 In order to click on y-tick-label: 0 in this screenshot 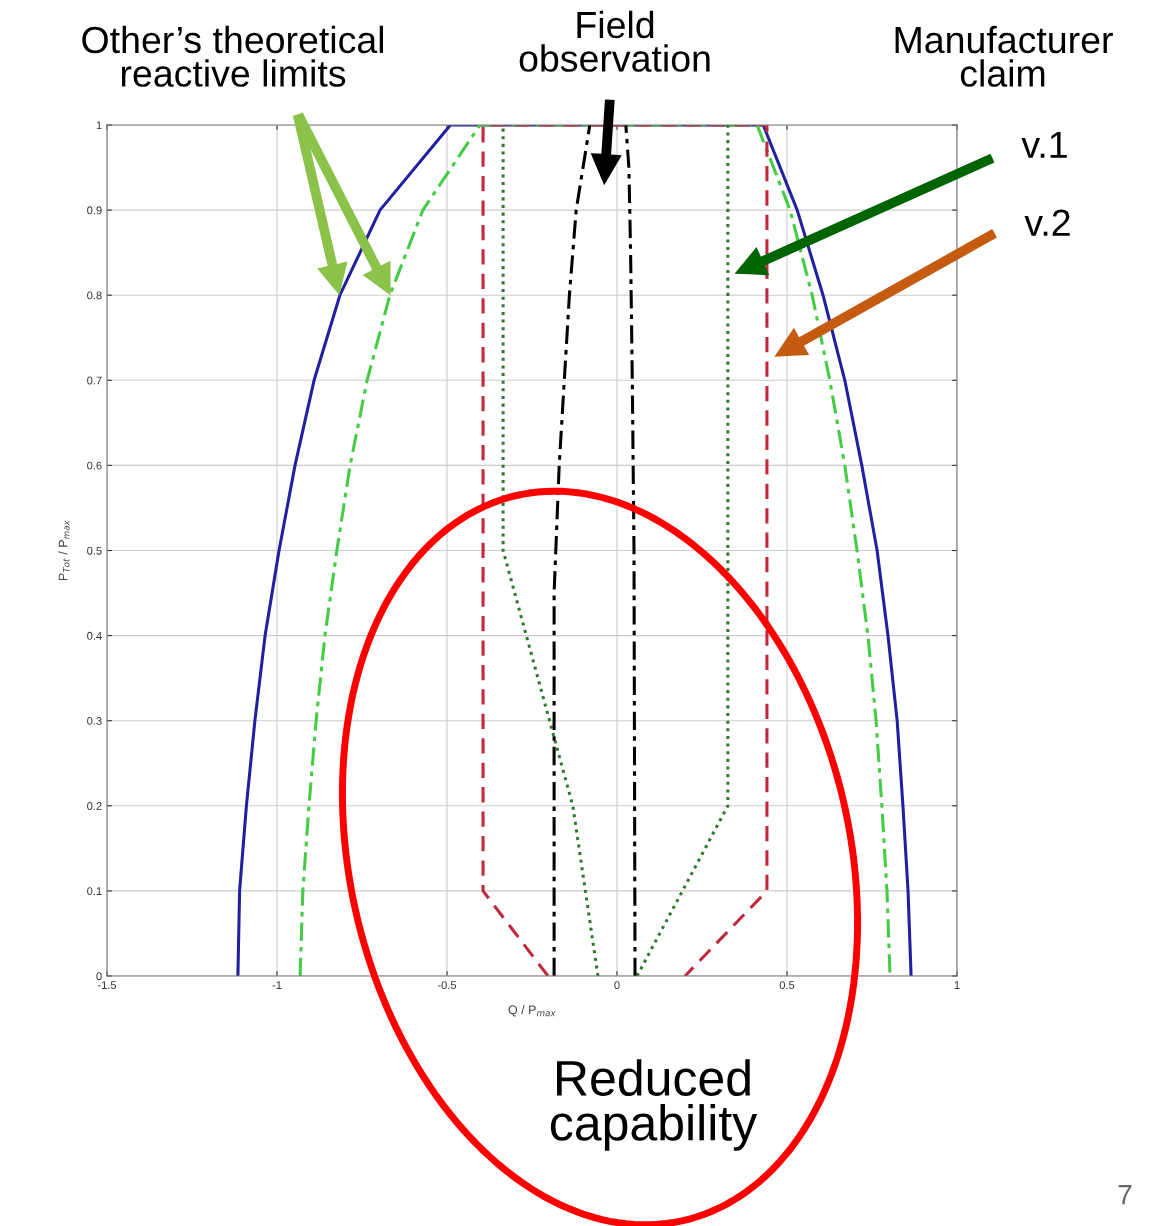, I will do `click(99, 976)`.